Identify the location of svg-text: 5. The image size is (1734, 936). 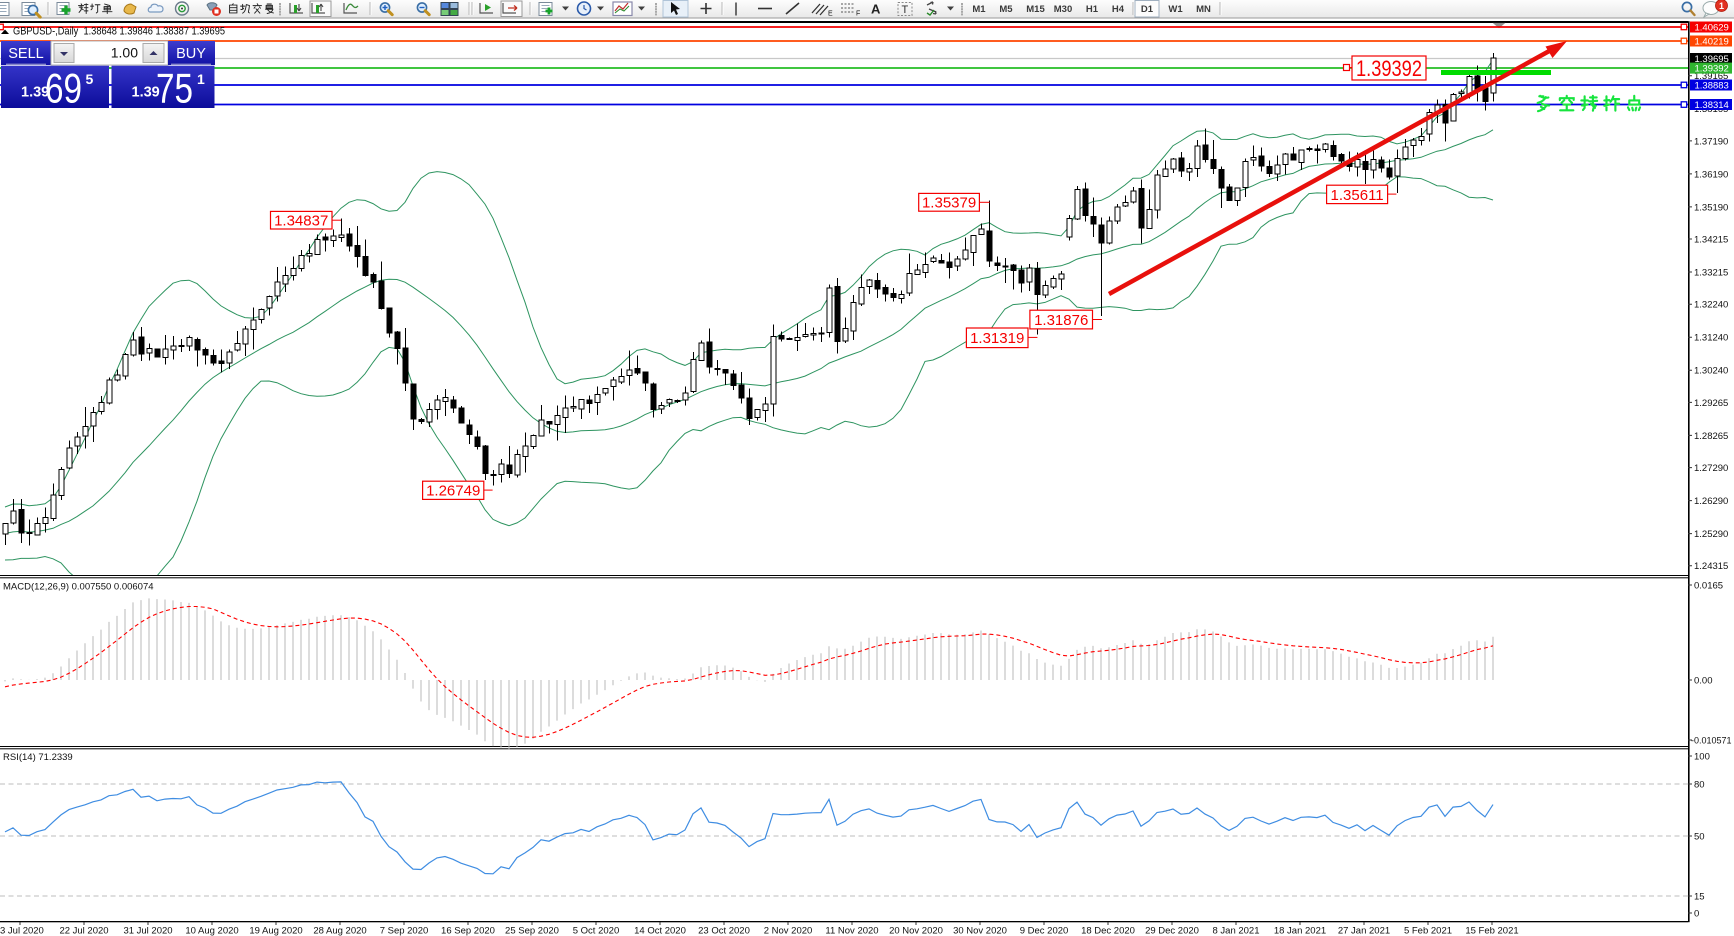
(90, 79).